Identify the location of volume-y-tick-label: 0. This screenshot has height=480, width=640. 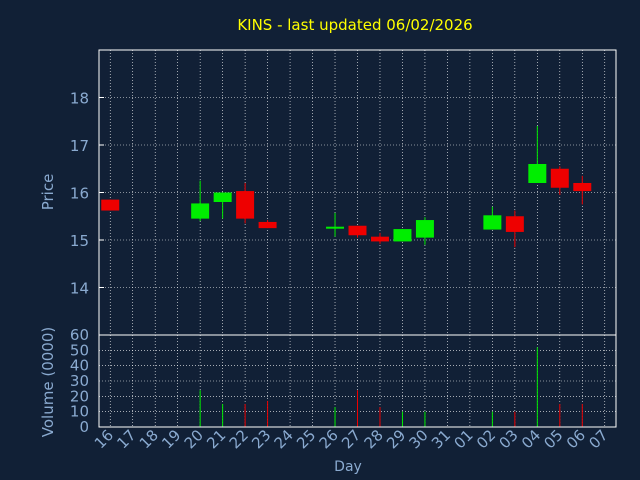
(84, 427).